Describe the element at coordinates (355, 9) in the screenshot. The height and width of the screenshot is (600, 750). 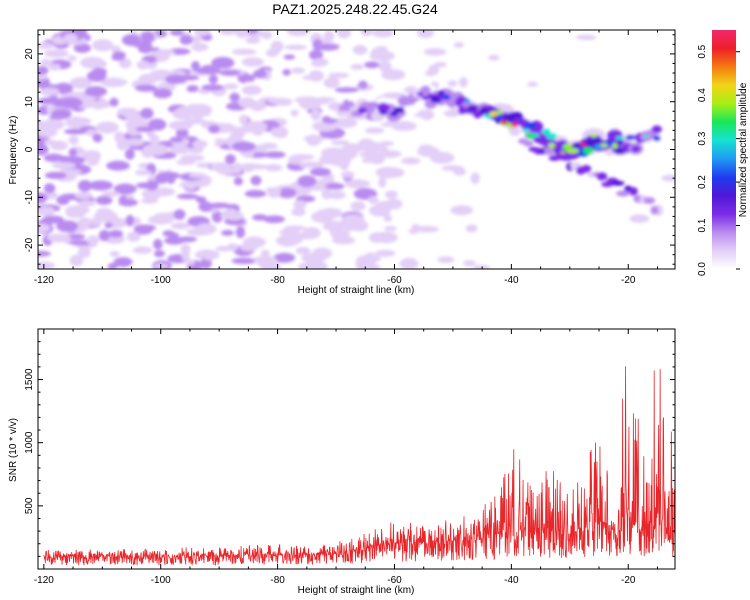
I see `figure-title: PAZ1.2025.248.22.45.G24` at that location.